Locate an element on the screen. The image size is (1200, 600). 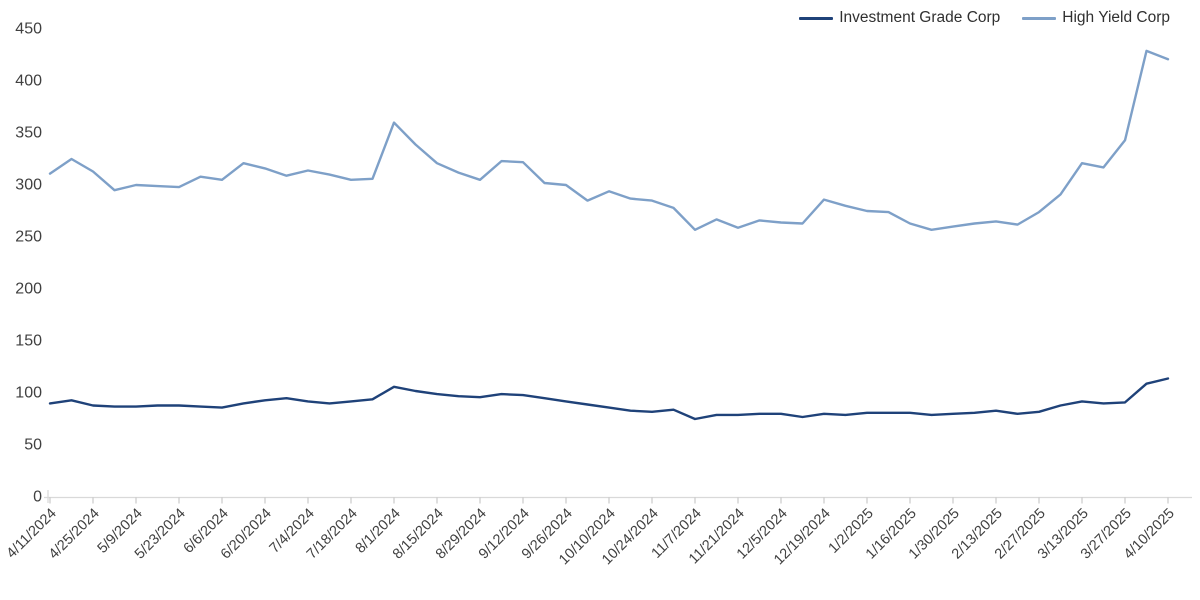
chart-legend: Investment Grade Corp High Yield Corp is located at coordinates (984, 18).